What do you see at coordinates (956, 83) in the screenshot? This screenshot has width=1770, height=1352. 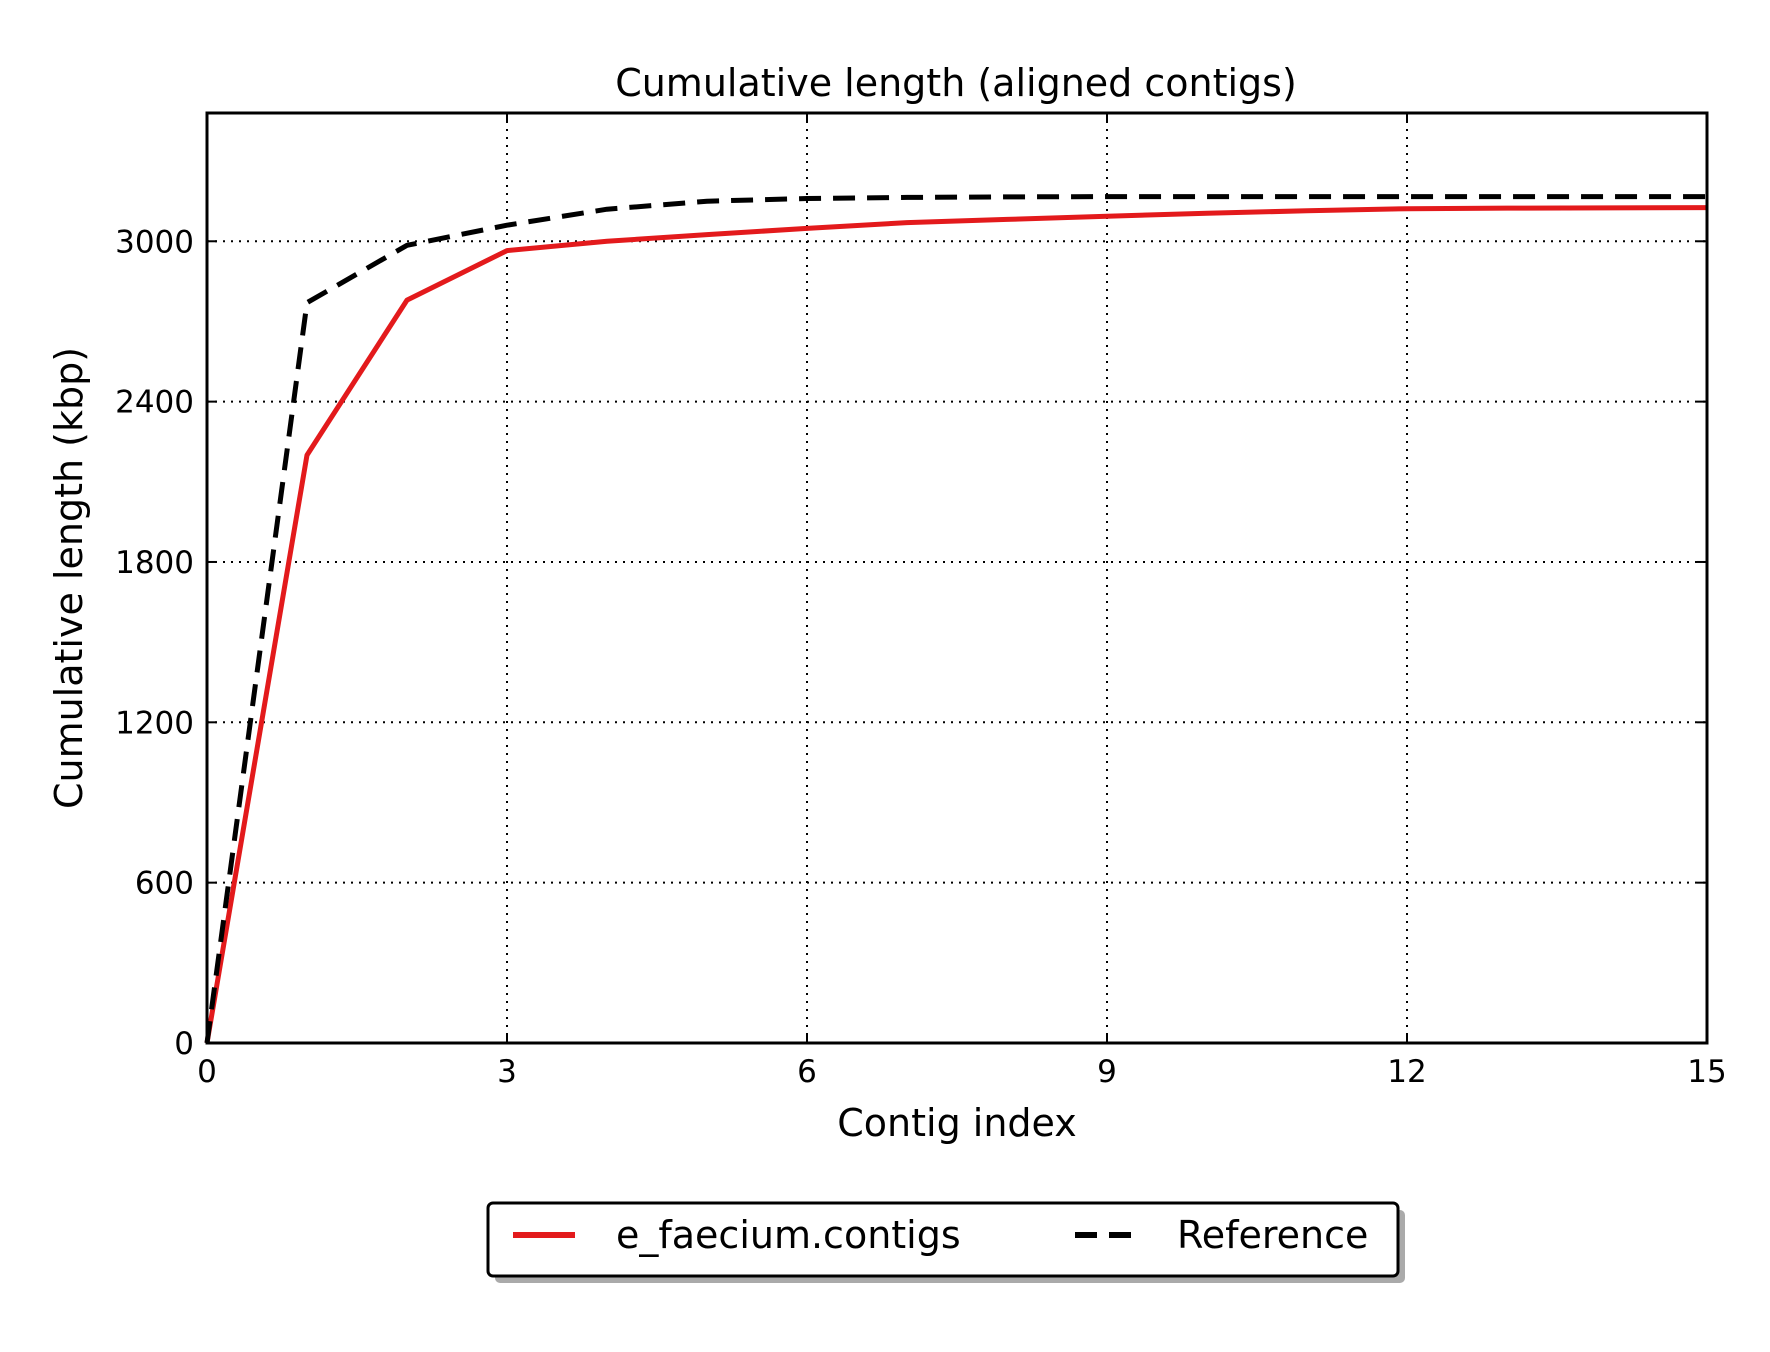 I see `chart-title: Cumulative length (aligned contigs)` at bounding box center [956, 83].